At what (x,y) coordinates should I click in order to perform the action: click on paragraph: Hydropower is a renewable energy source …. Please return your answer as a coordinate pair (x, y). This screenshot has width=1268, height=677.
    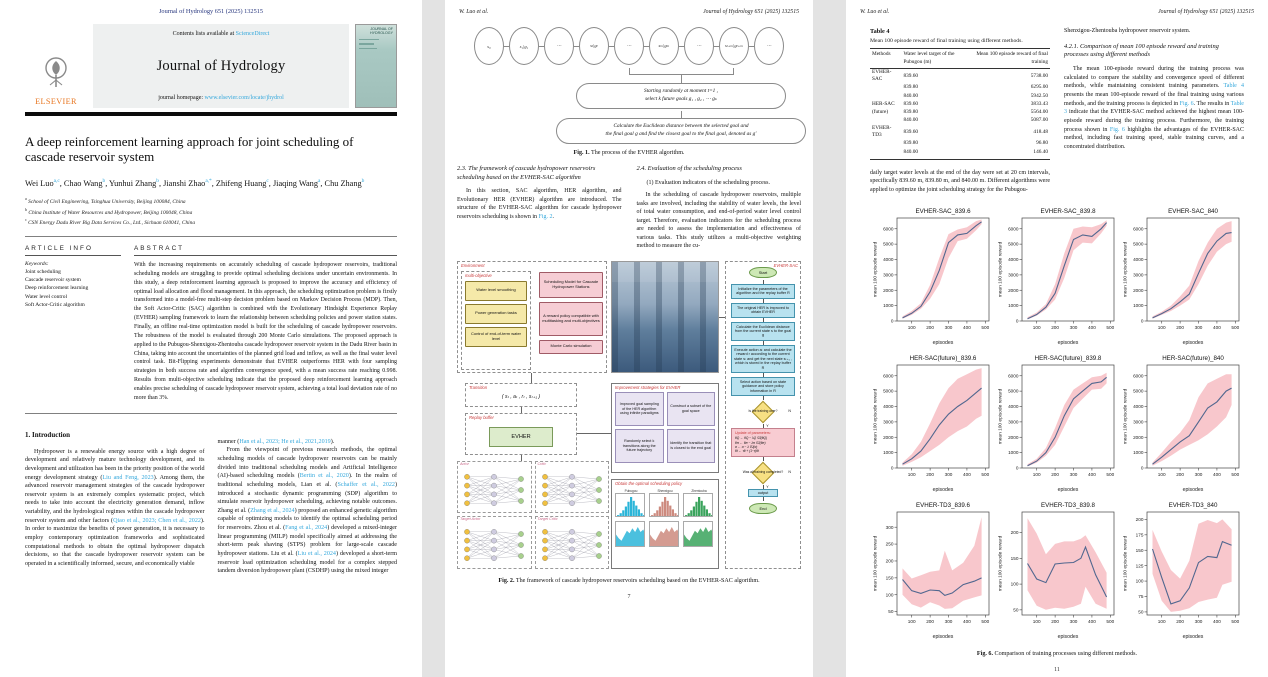
    Looking at the image, I should click on (115, 508).